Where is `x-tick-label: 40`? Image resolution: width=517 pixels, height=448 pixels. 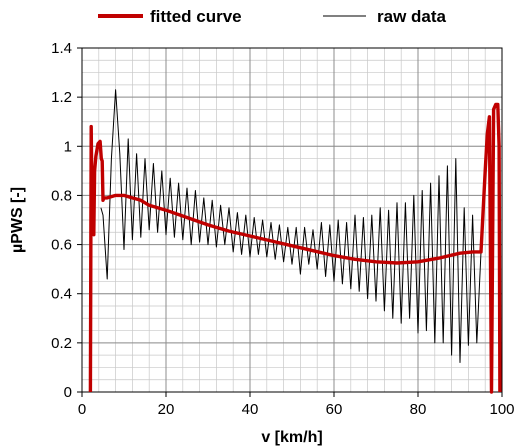
x-tick-label: 40 is located at coordinates (250, 409).